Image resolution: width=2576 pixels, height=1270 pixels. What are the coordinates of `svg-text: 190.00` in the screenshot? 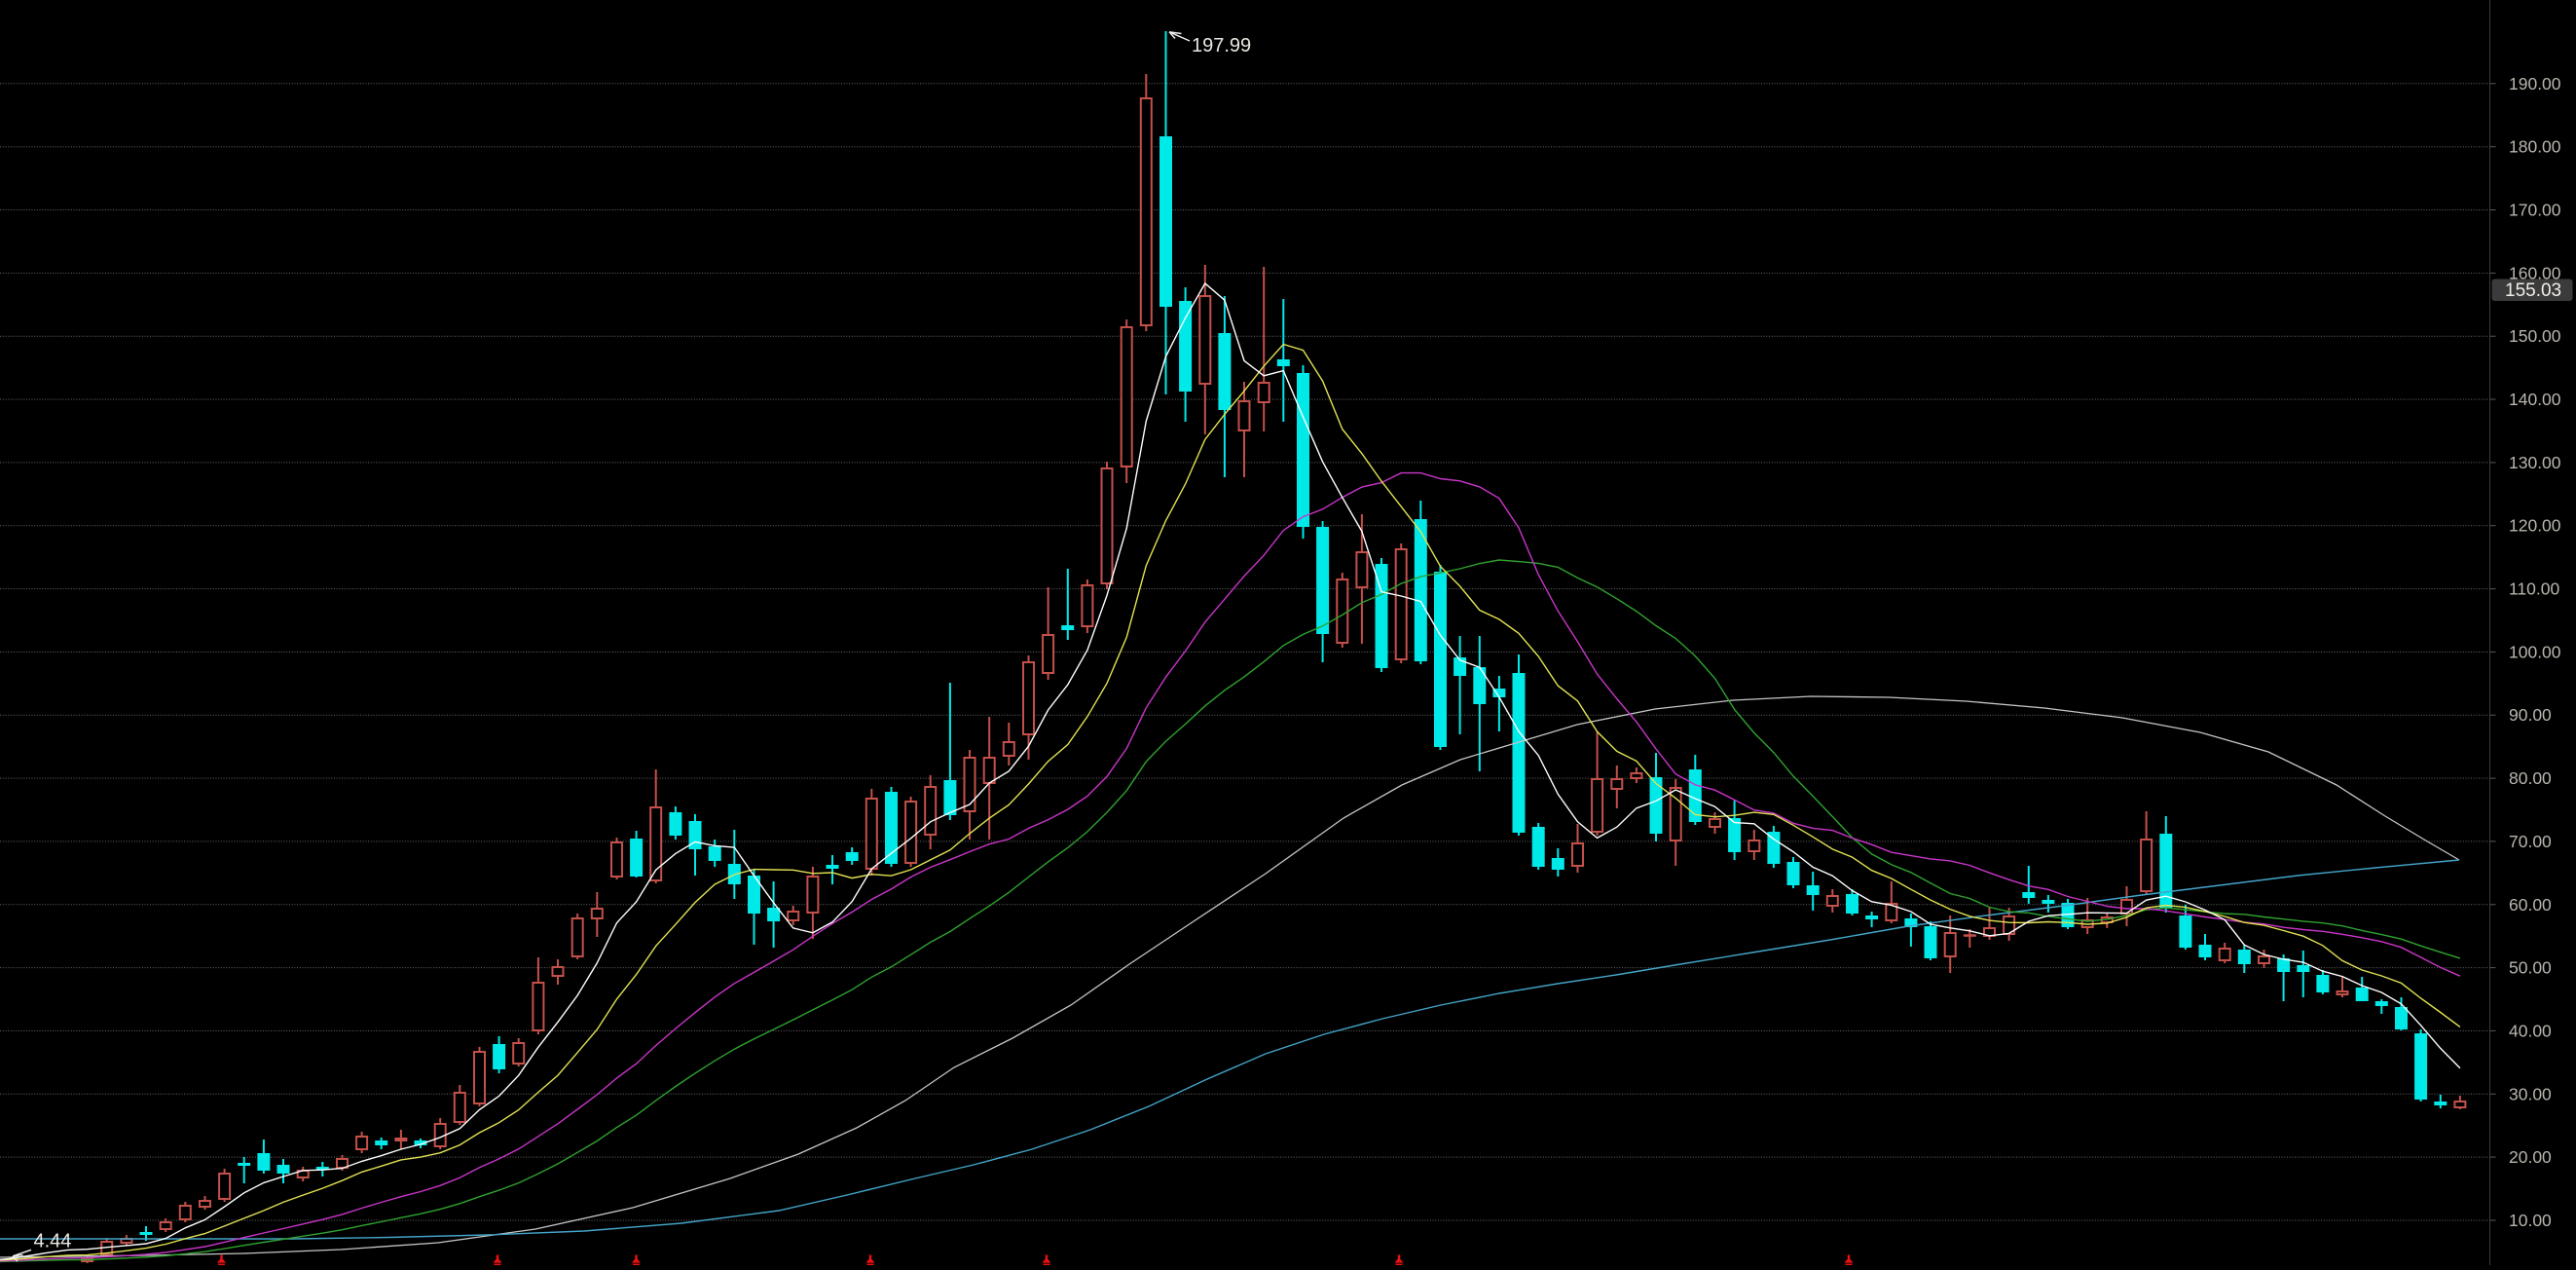 It's located at (2535, 84).